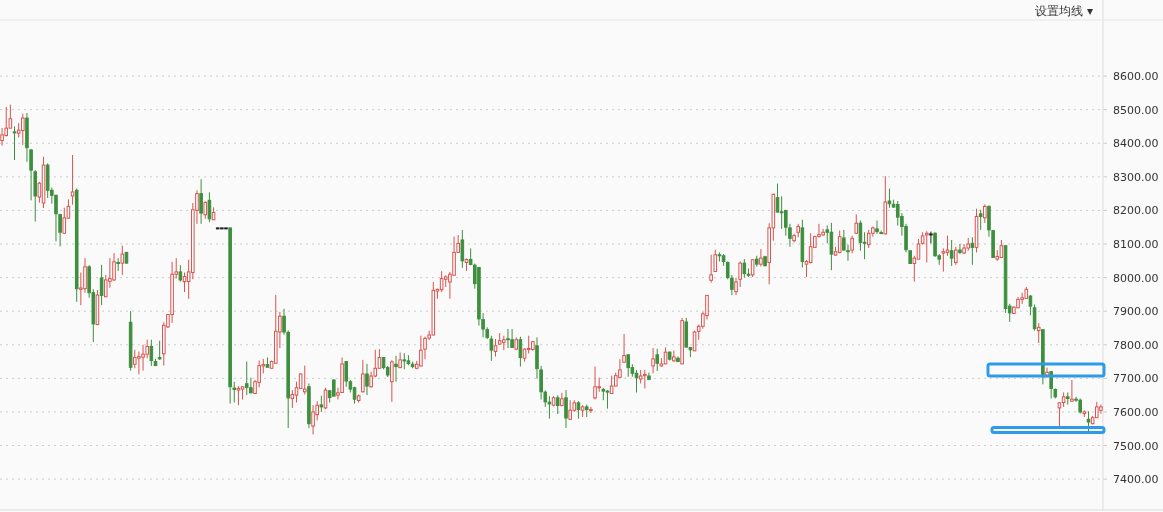 The image size is (1163, 512). Describe the element at coordinates (1064, 11) in the screenshot. I see `text: 设置均线 ▾` at that location.